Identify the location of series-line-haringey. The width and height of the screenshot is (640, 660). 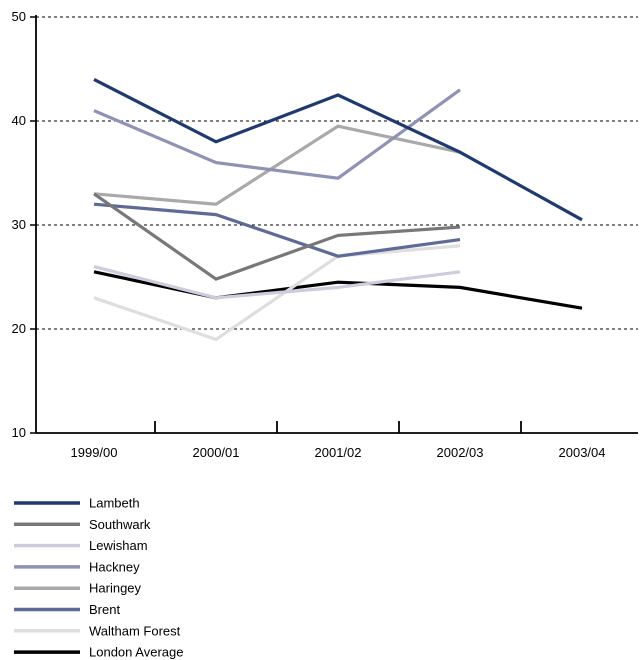
(277, 165).